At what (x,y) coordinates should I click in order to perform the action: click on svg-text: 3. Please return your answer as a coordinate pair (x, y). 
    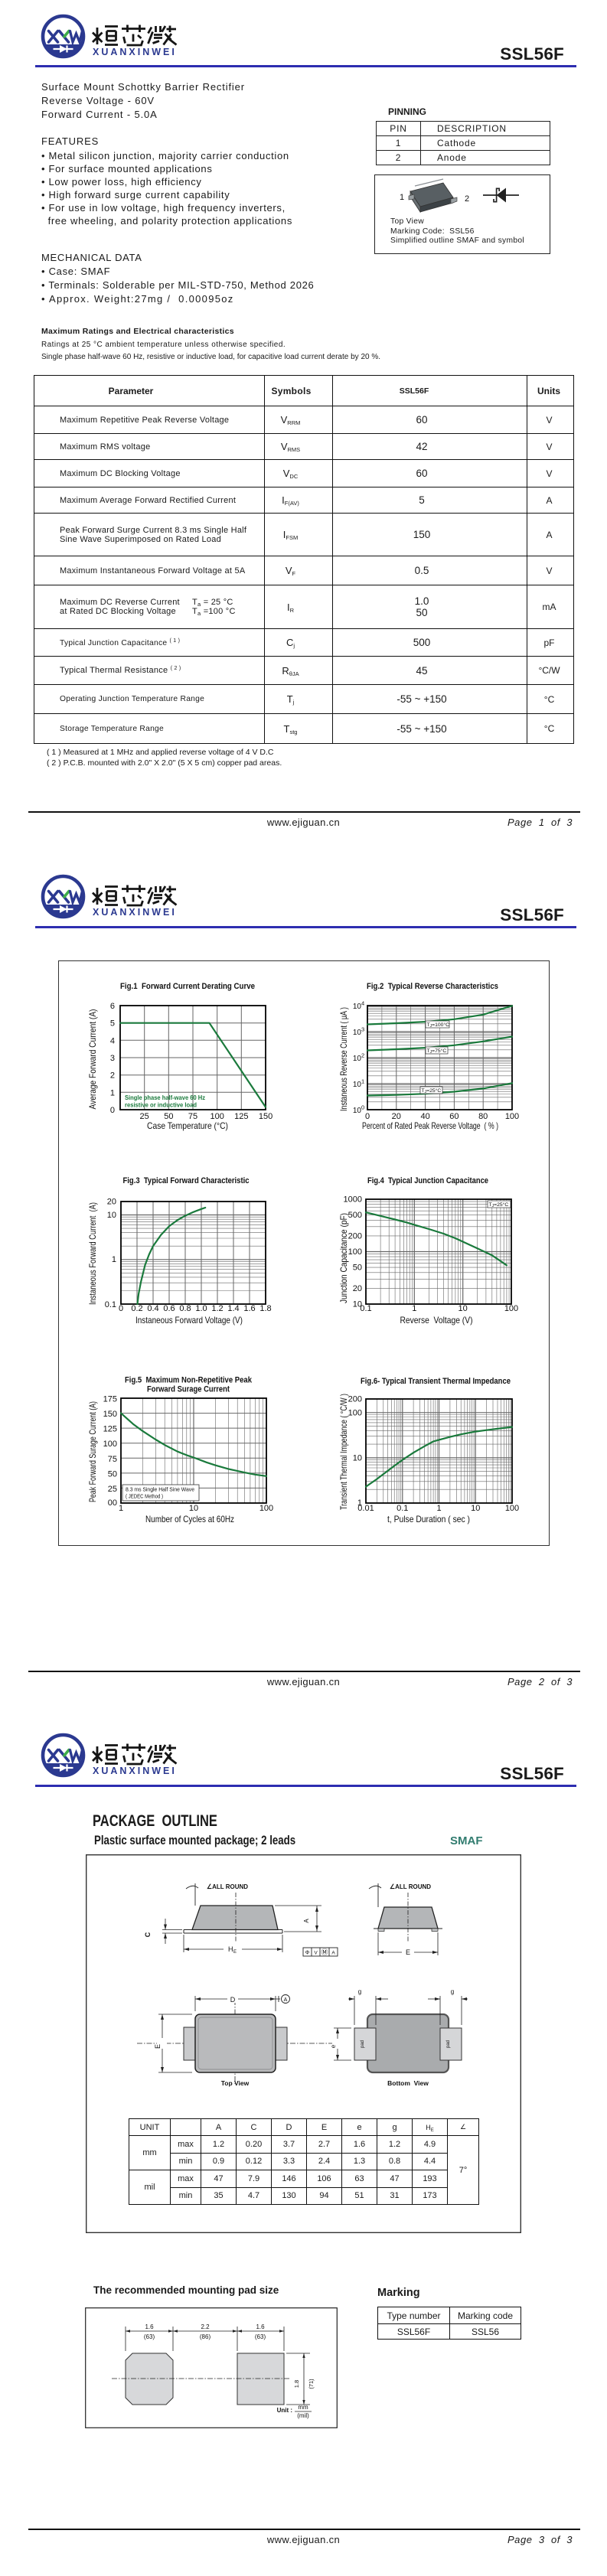
    Looking at the image, I should click on (113, 1058).